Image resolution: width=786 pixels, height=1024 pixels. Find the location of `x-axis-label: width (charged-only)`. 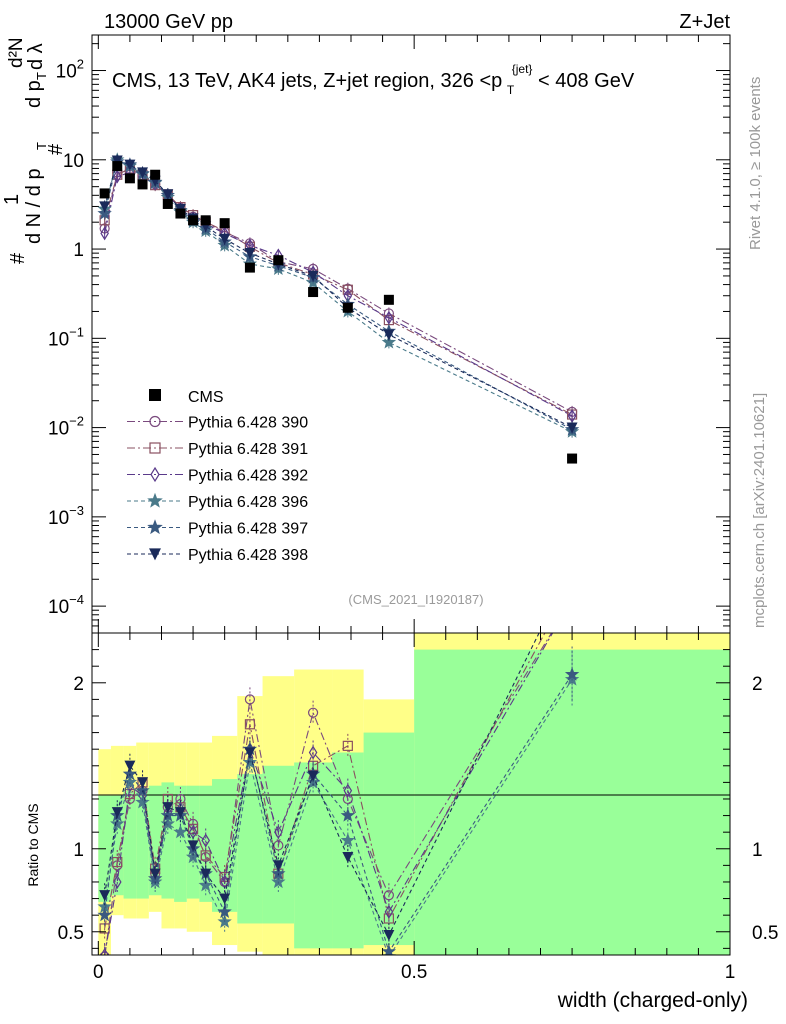

x-axis-label: width (charged-only) is located at coordinates (652, 1000).